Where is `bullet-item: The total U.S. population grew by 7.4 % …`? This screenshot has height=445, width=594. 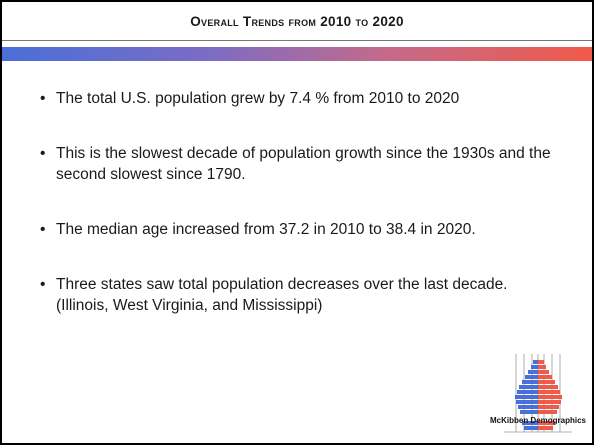 bullet-item: The total U.S. population grew by 7.4 % … is located at coordinates (301, 98).